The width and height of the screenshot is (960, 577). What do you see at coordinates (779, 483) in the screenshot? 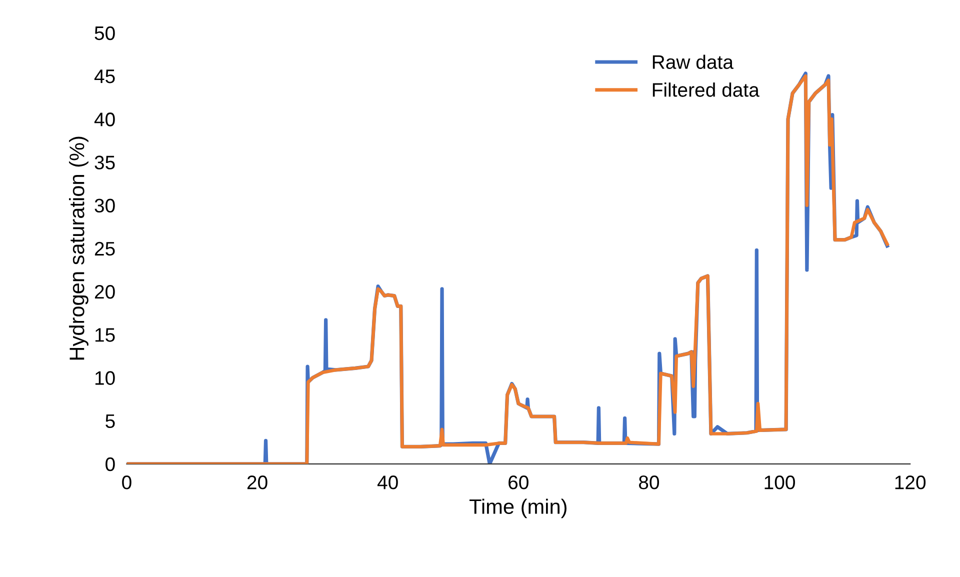
I see `x-tick-label: 100` at bounding box center [779, 483].